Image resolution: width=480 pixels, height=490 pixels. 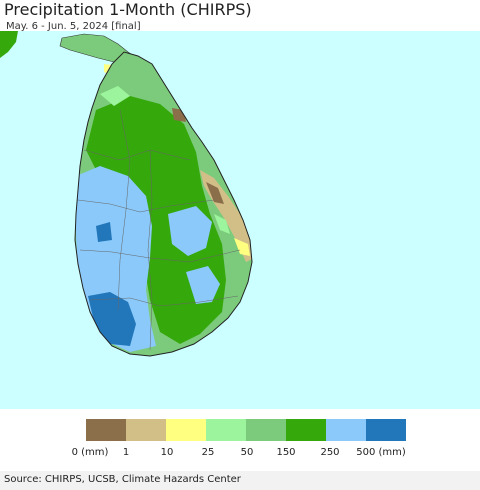 What do you see at coordinates (126, 452) in the screenshot?
I see `legend-label-1: 1` at bounding box center [126, 452].